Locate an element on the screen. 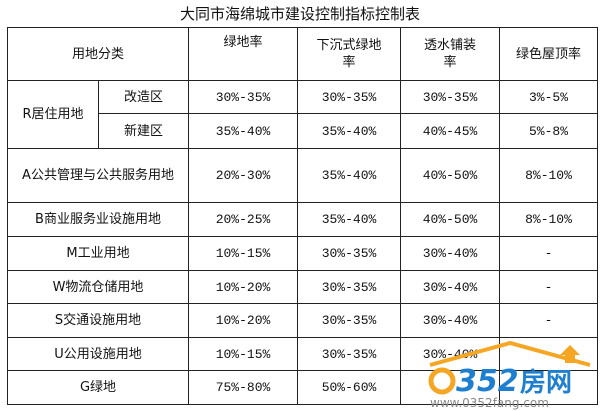 This screenshot has width=600, height=411. row-label: M工业用地 is located at coordinates (98, 253).